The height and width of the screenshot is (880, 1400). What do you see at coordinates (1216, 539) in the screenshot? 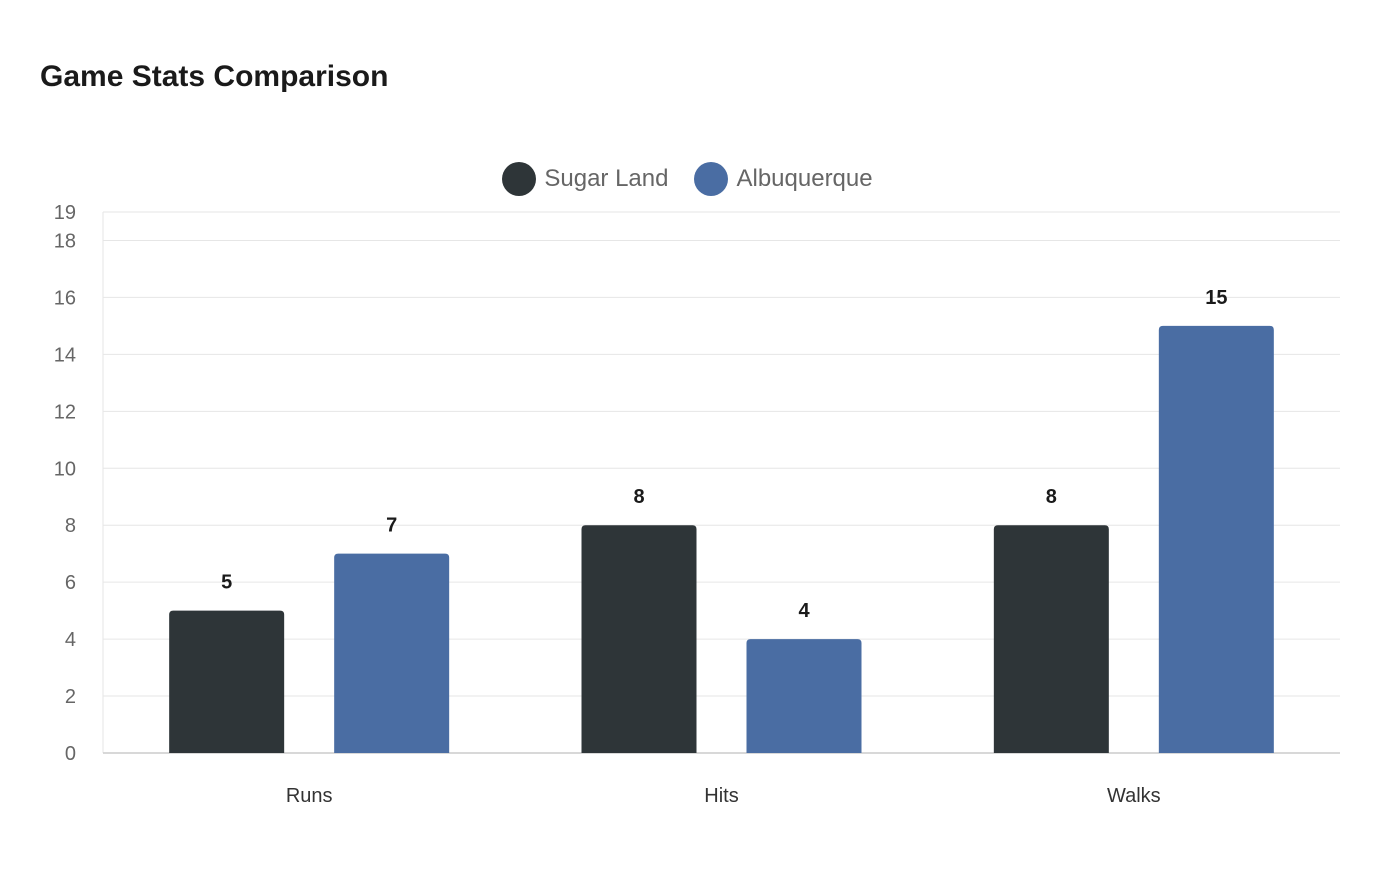
I see `bar-albuquerque-walks` at bounding box center [1216, 539].